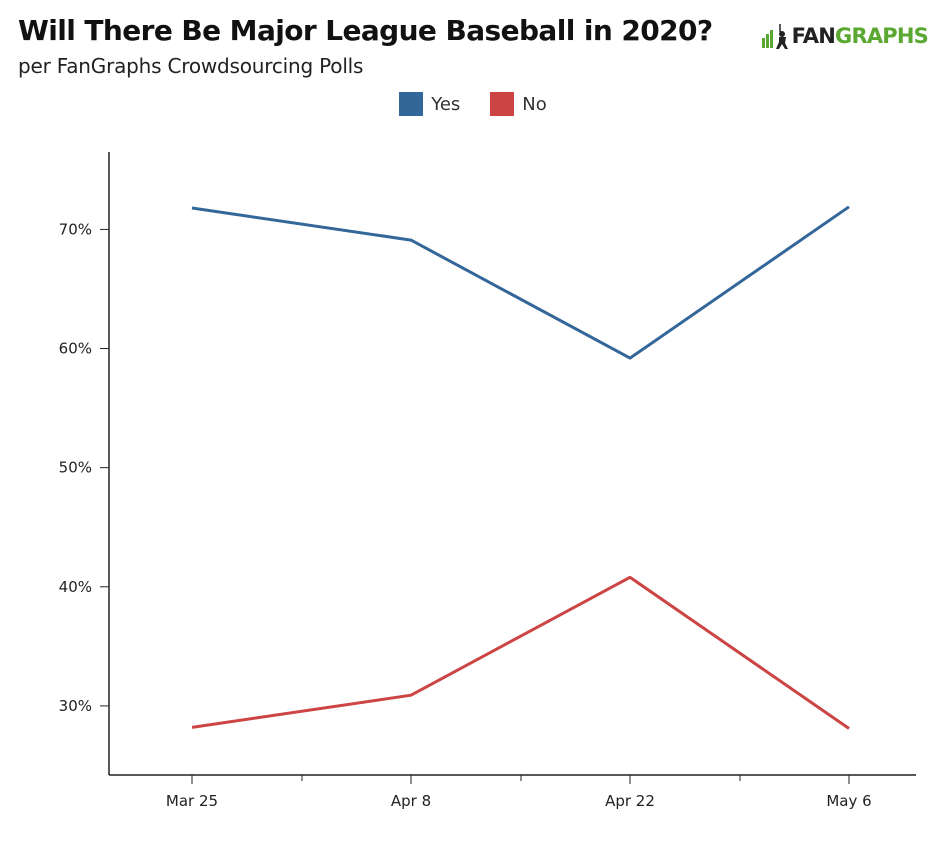 This screenshot has width=946, height=856. I want to click on series-line-no, so click(520, 652).